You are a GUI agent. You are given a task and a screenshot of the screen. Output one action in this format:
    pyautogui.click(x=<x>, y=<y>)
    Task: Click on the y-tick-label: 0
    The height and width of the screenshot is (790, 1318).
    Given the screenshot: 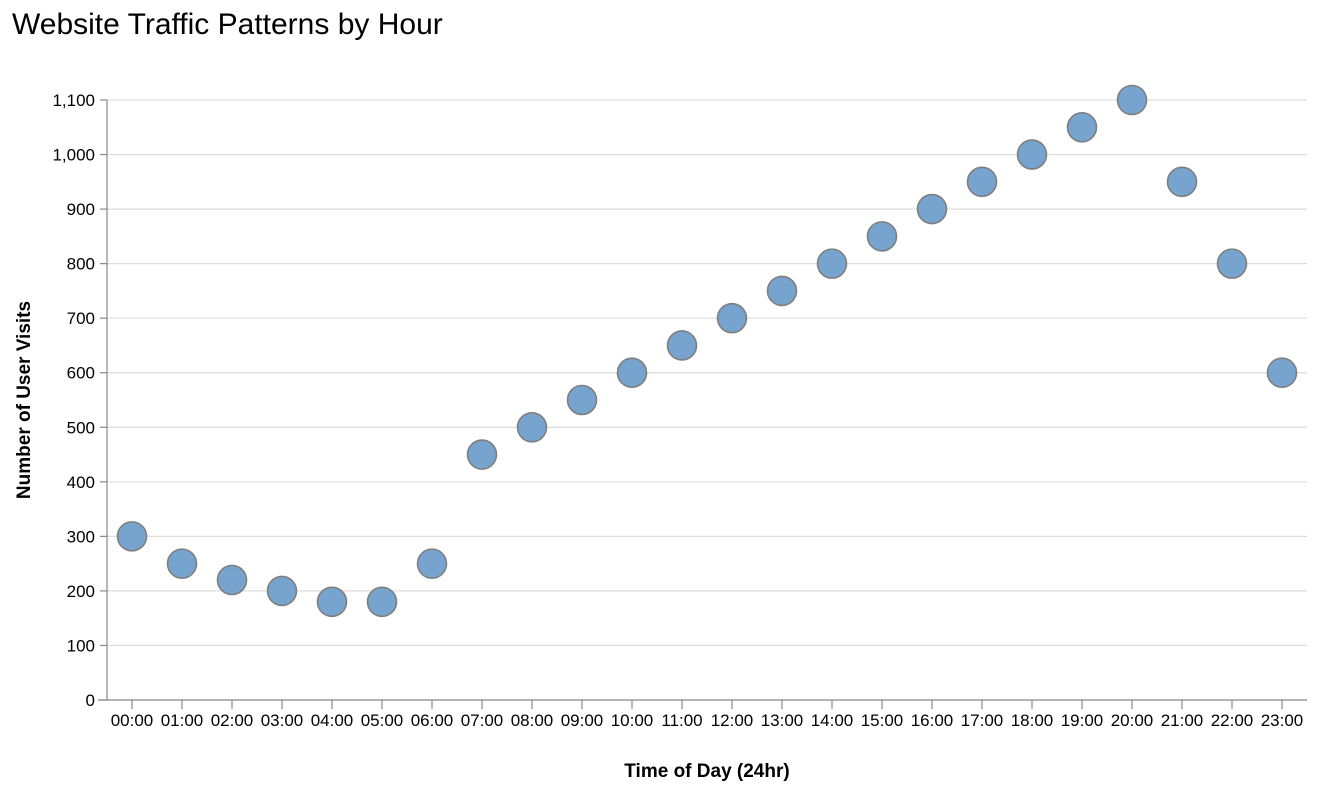 What is the action you would take?
    pyautogui.click(x=90, y=700)
    